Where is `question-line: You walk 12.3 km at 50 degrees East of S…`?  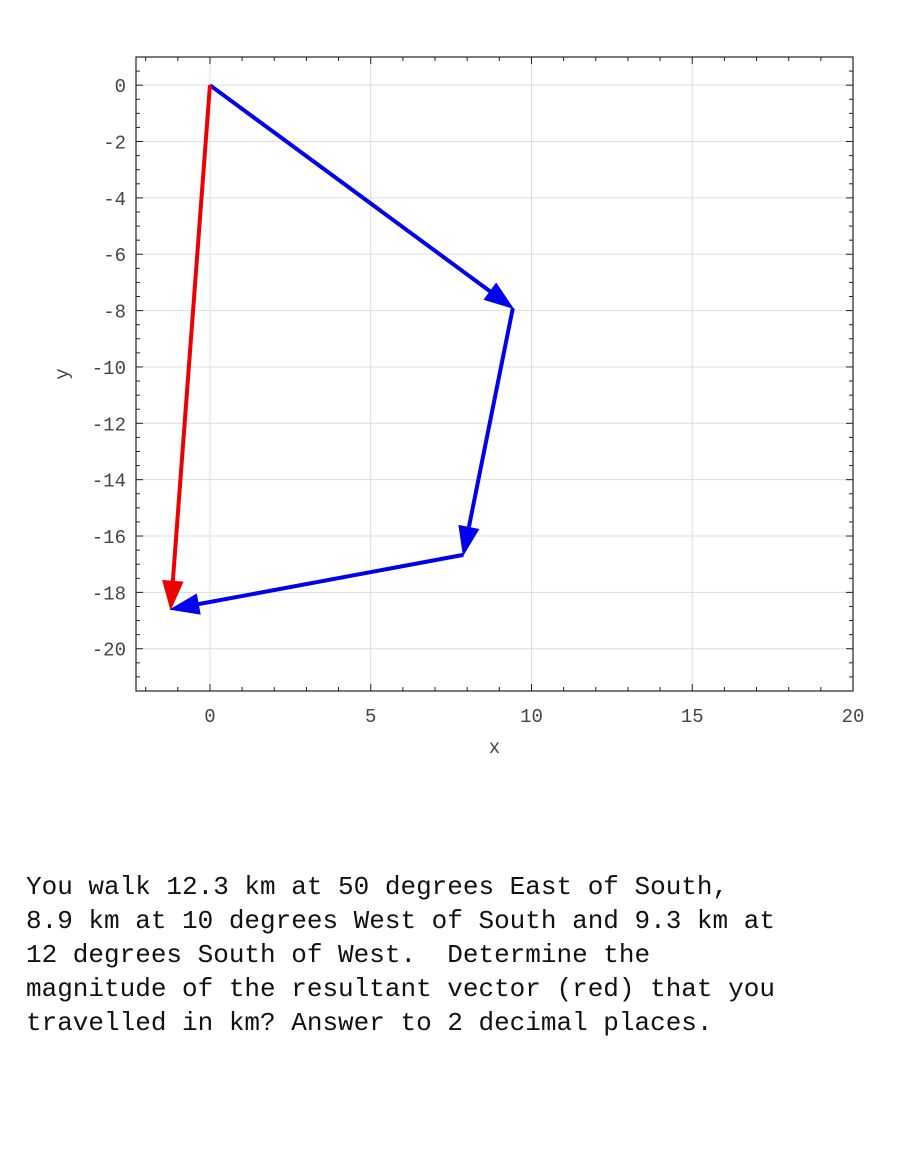
question-line: You walk 12.3 km at 50 degrees East of S… is located at coordinates (377, 887).